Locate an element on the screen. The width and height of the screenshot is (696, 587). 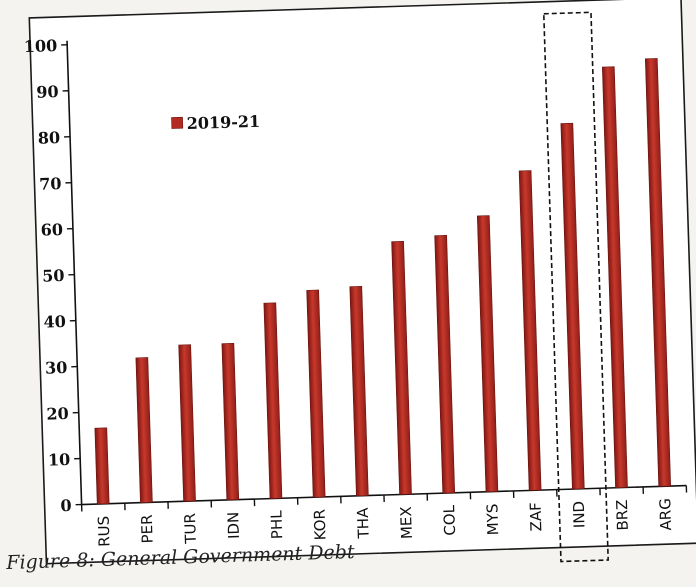
x-tick-label-tha: THA is located at coordinates (363, 523).